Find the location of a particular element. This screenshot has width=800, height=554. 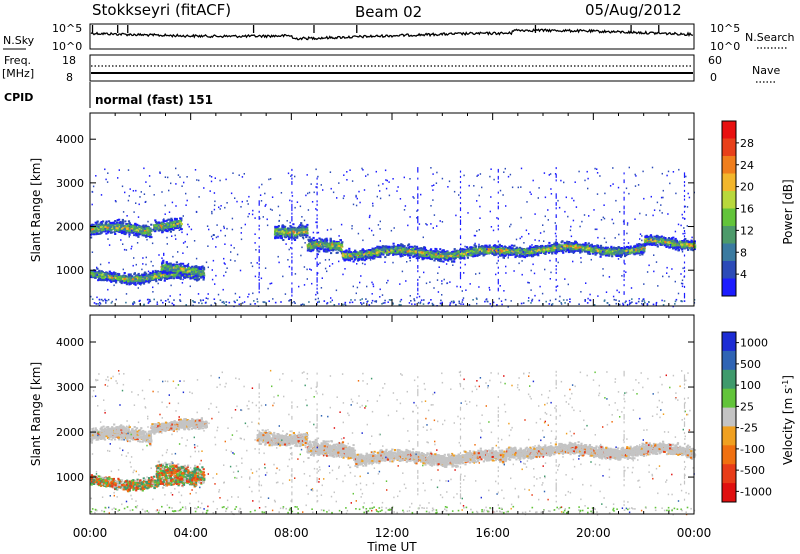

nave-tick-bottom: 0 is located at coordinates (713, 77).